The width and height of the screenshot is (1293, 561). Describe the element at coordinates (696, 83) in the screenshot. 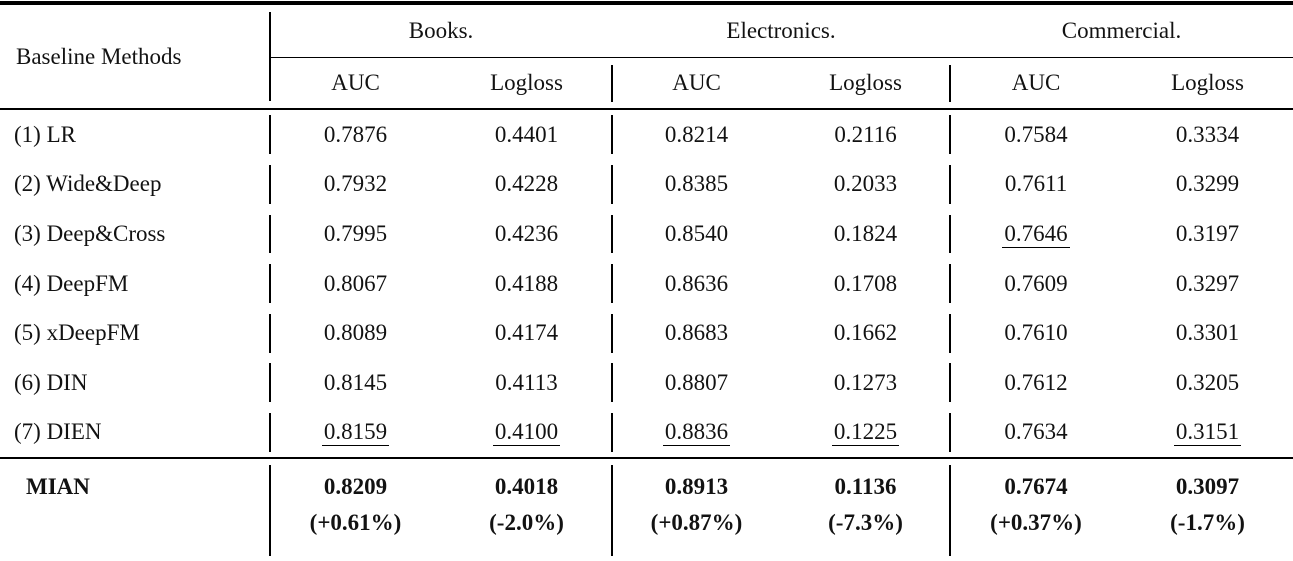

I see `col-header-electronics-auc: AUC` at that location.